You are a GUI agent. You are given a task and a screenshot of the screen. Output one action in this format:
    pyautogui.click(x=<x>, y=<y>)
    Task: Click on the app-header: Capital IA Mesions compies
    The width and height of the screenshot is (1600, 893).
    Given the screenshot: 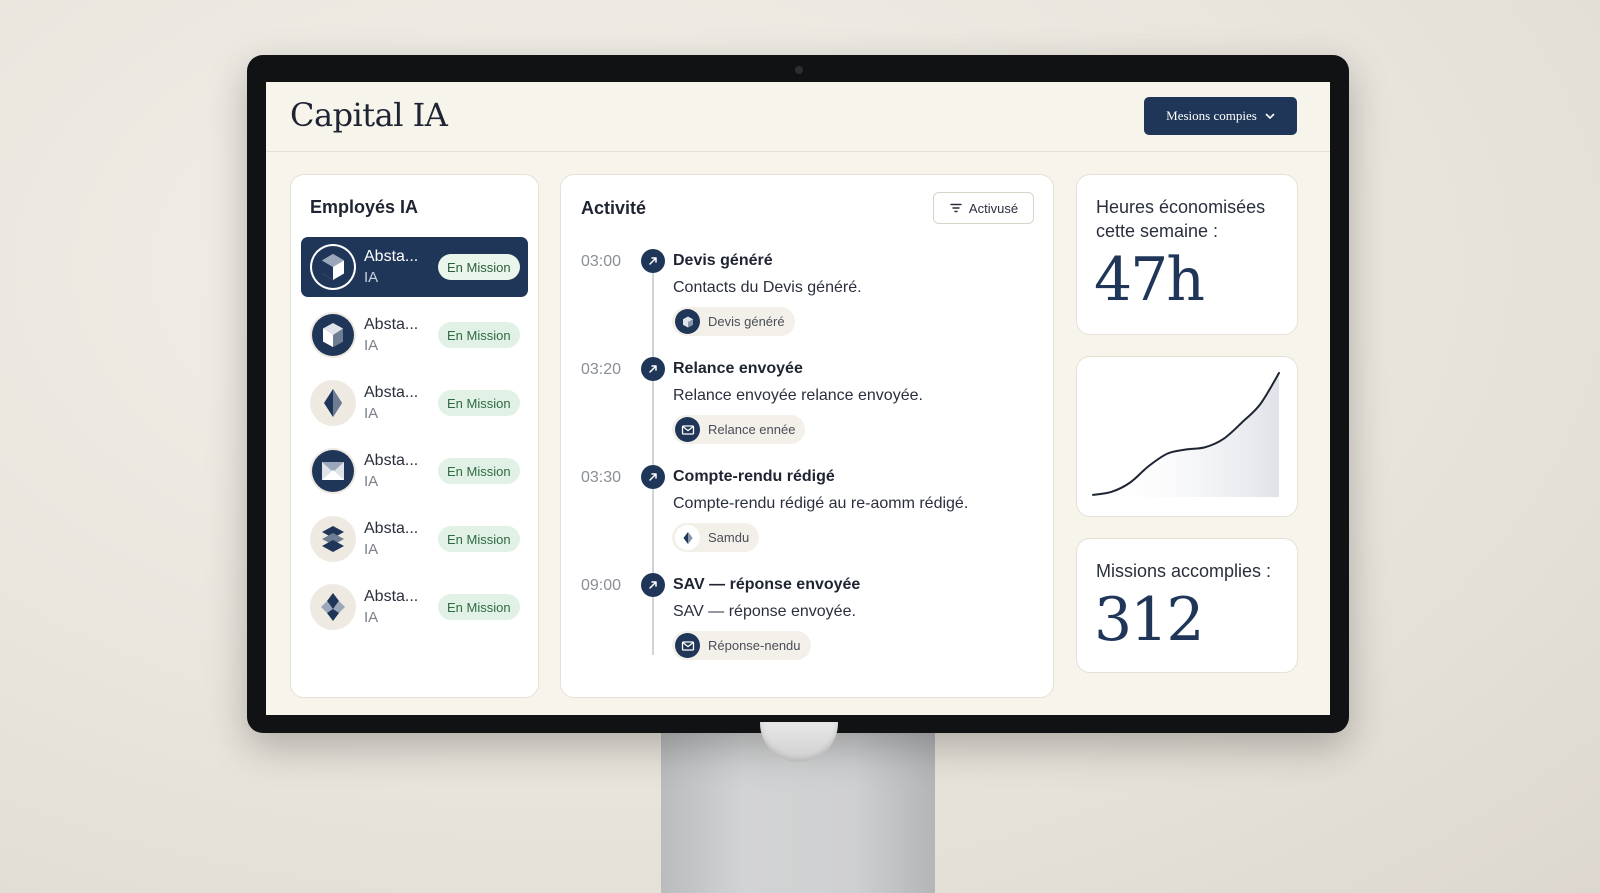 What is the action you would take?
    pyautogui.click(x=798, y=117)
    